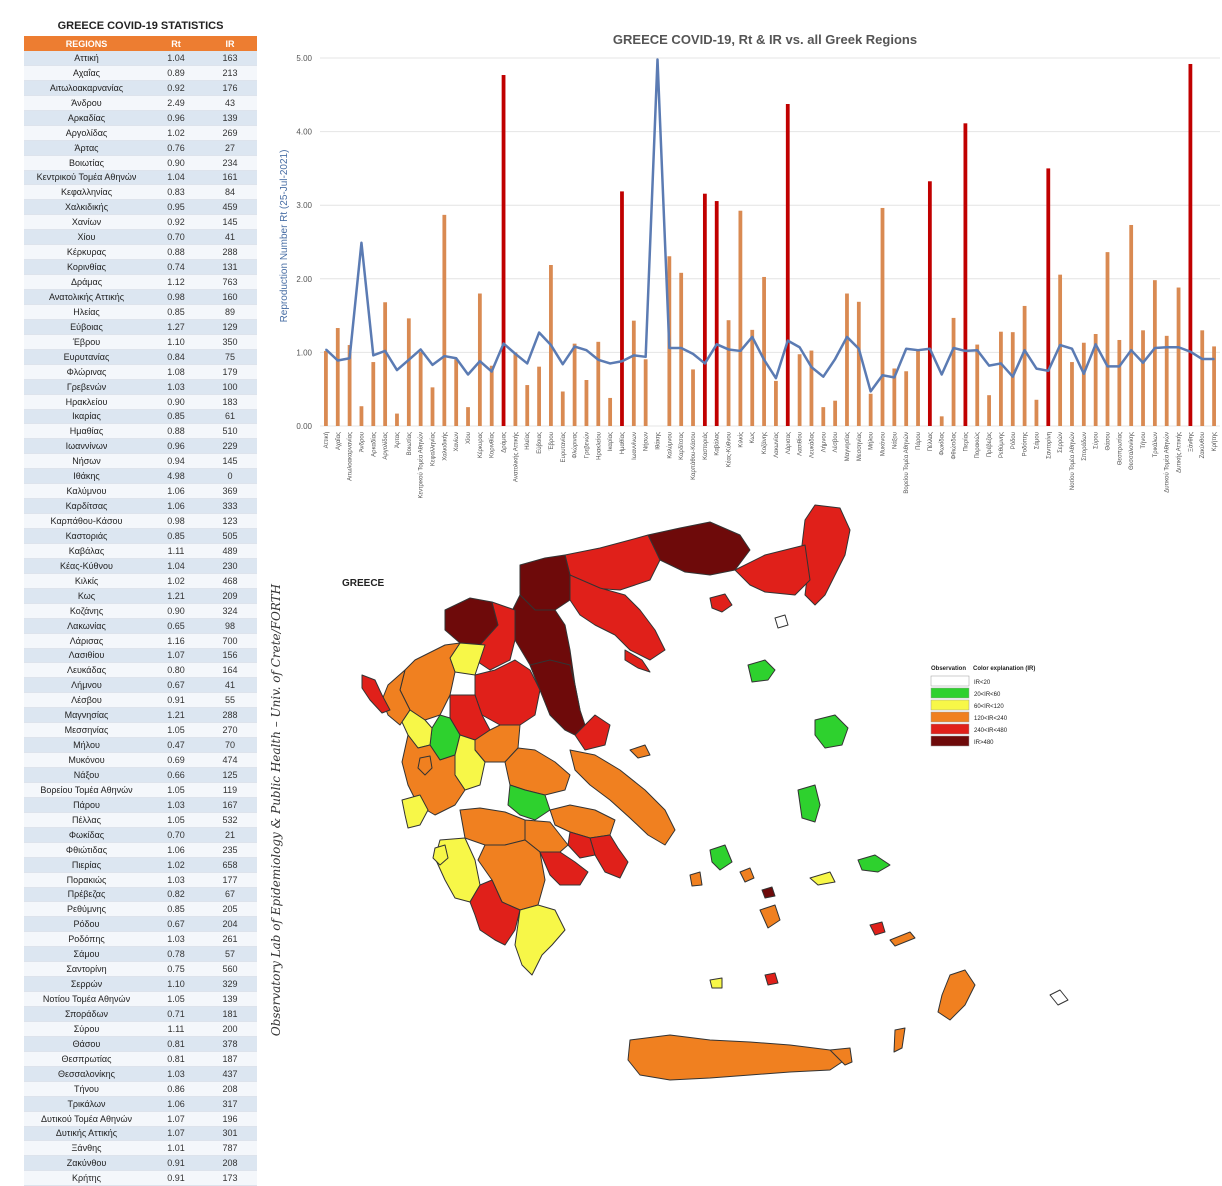  I want to click on x-tick-label: Καλύμνου, so click(670, 445).